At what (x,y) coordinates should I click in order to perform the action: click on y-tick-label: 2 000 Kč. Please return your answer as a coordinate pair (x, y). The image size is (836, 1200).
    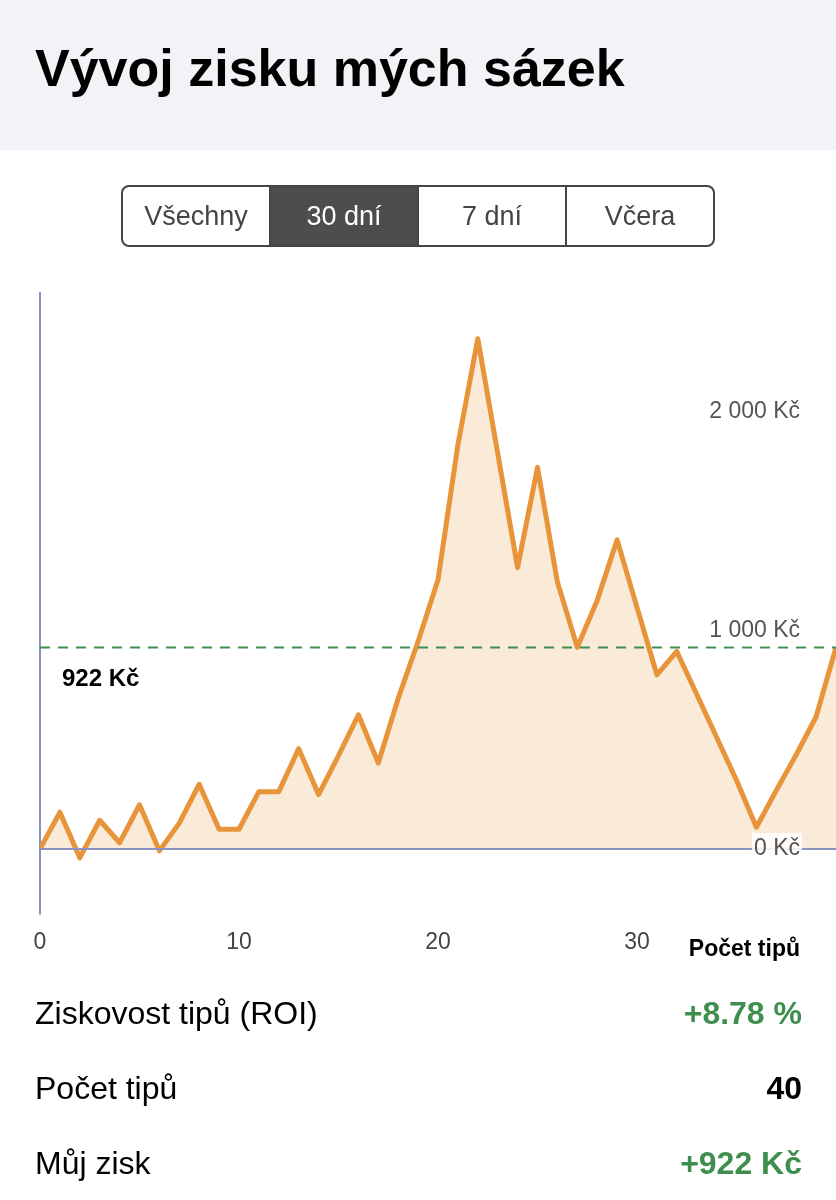
    Looking at the image, I should click on (754, 410).